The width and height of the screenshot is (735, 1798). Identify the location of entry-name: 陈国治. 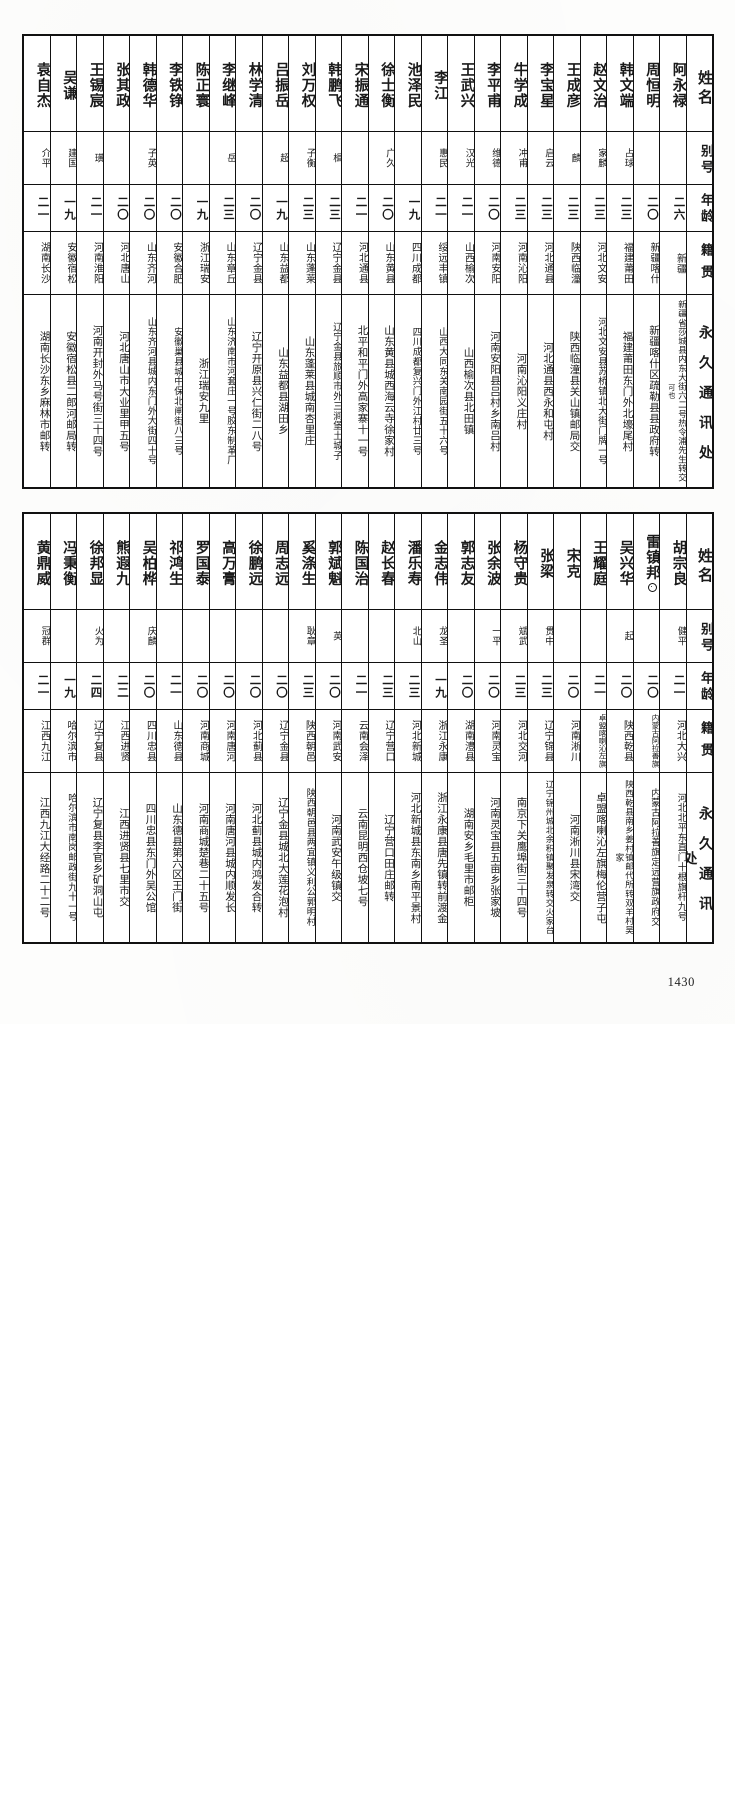
(360, 563).